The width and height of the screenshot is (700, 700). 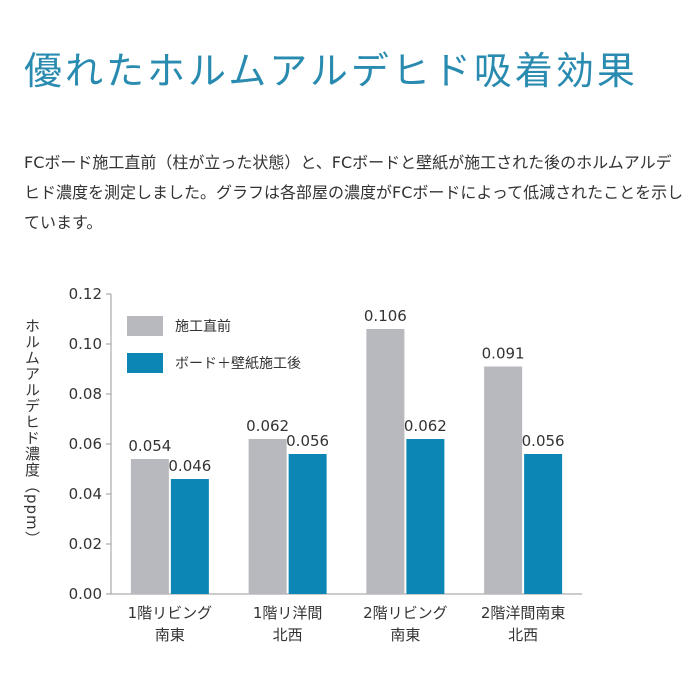 What do you see at coordinates (385, 316) in the screenshot?
I see `data-label: 0.106` at bounding box center [385, 316].